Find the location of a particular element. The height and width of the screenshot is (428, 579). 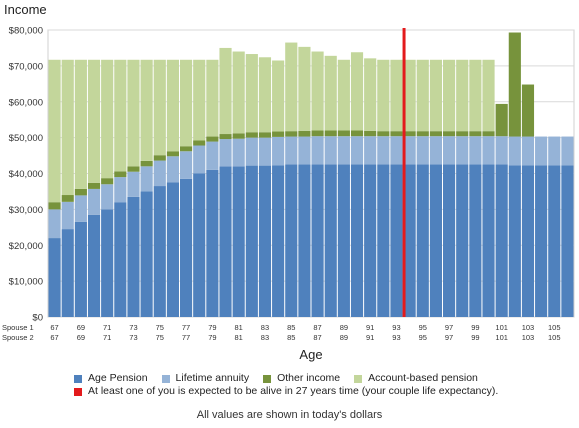

legend-item-account-based-pension: Account-based pension is located at coordinates (416, 378).